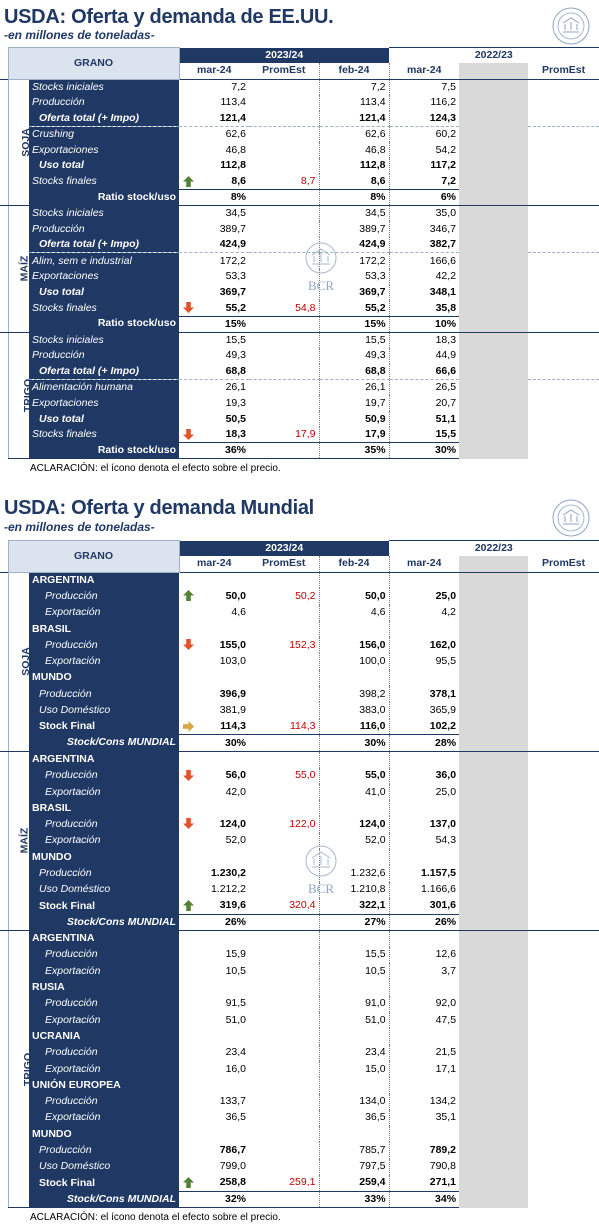  I want to click on column-header: PromEst, so click(284, 564).